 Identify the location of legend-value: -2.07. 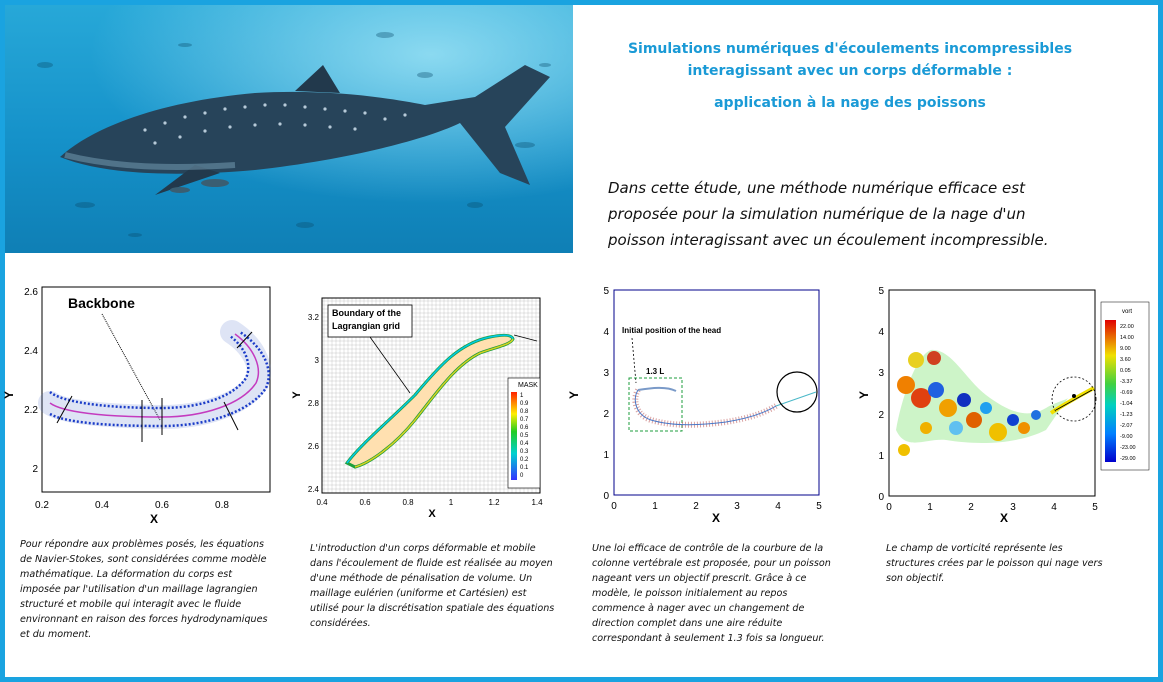
(1126, 426).